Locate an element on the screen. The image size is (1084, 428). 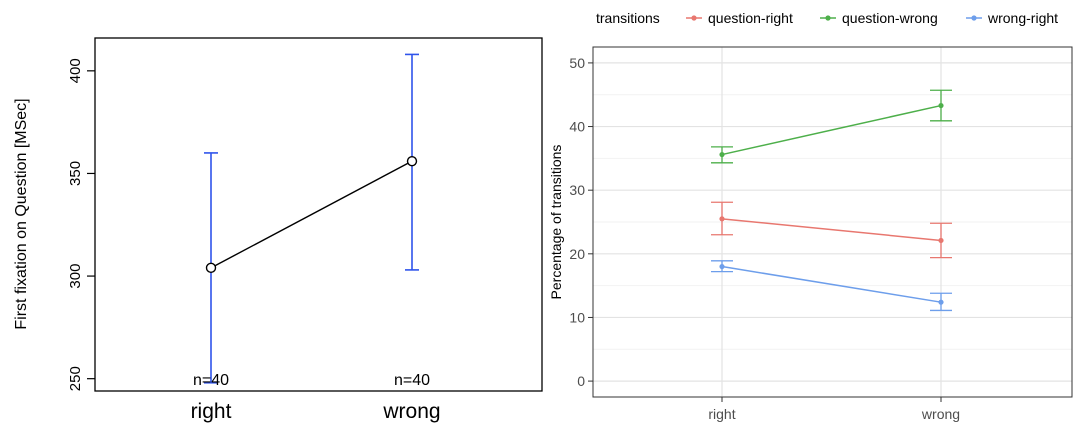
legend-label-wrong-right: wrong-right is located at coordinates (1022, 18).